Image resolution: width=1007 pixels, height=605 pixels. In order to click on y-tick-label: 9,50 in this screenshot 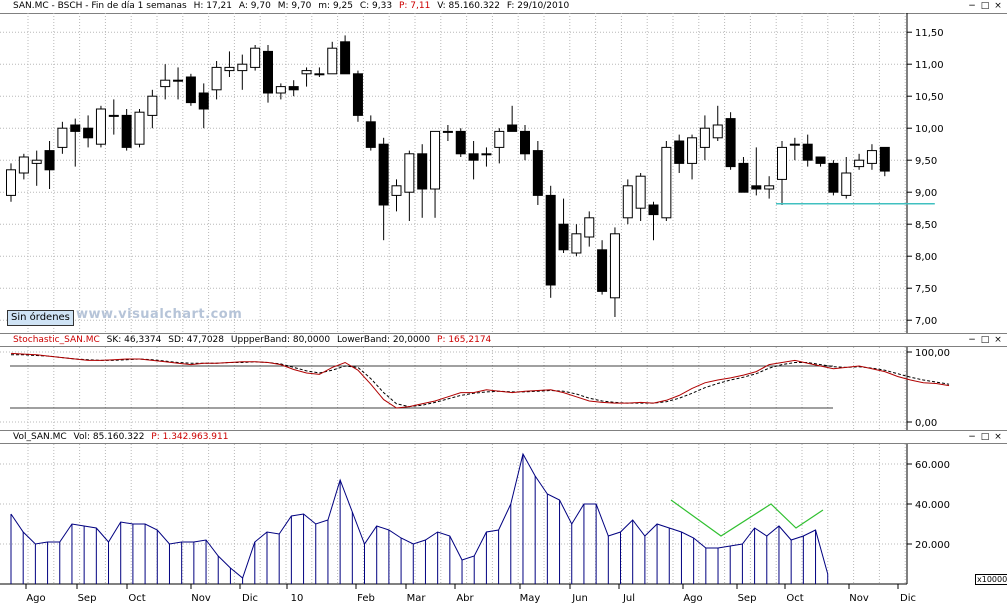, I will do `click(926, 161)`.